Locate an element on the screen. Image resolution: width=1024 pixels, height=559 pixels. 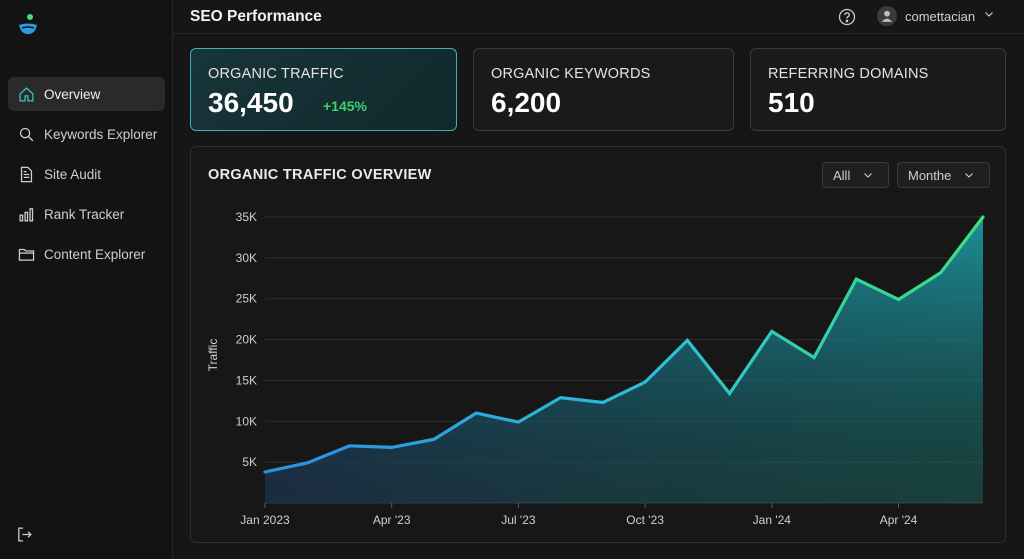
sidebar-item-label: Overview is located at coordinates (72, 94).